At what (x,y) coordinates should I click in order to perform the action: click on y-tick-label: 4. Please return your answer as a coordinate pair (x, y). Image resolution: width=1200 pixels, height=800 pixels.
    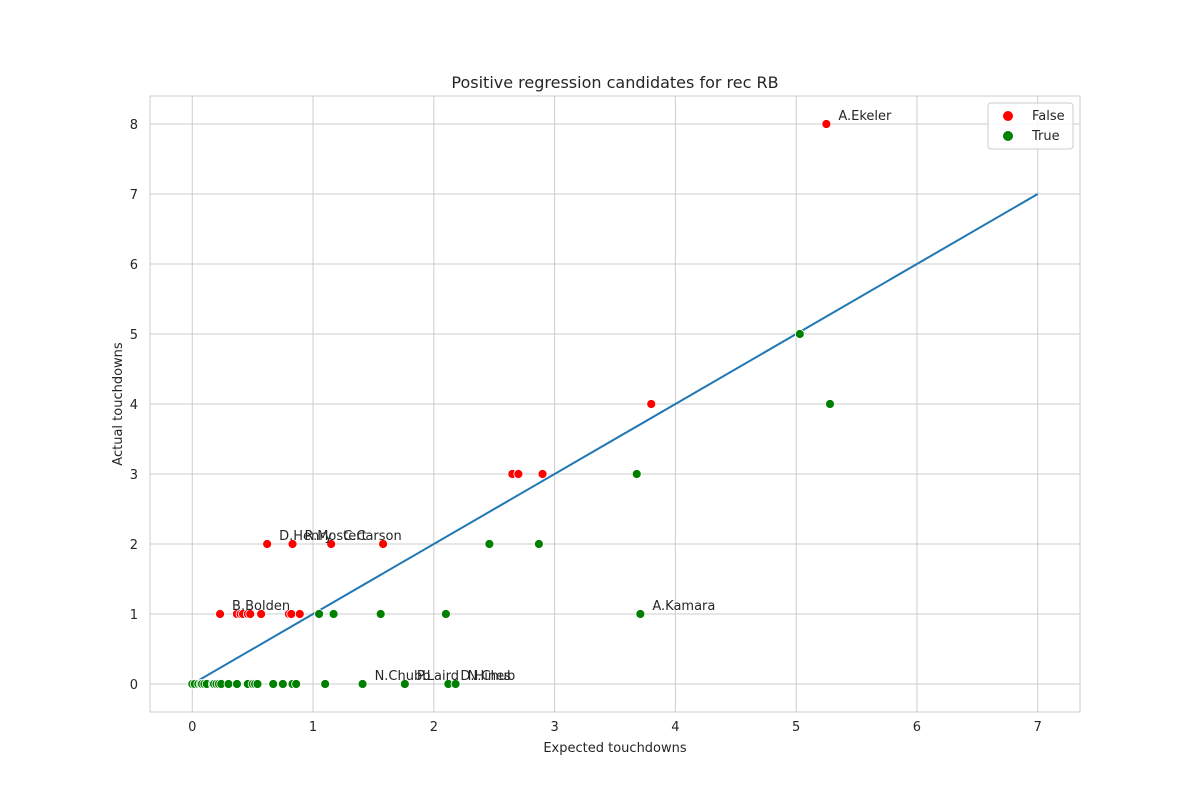
    Looking at the image, I should click on (134, 405).